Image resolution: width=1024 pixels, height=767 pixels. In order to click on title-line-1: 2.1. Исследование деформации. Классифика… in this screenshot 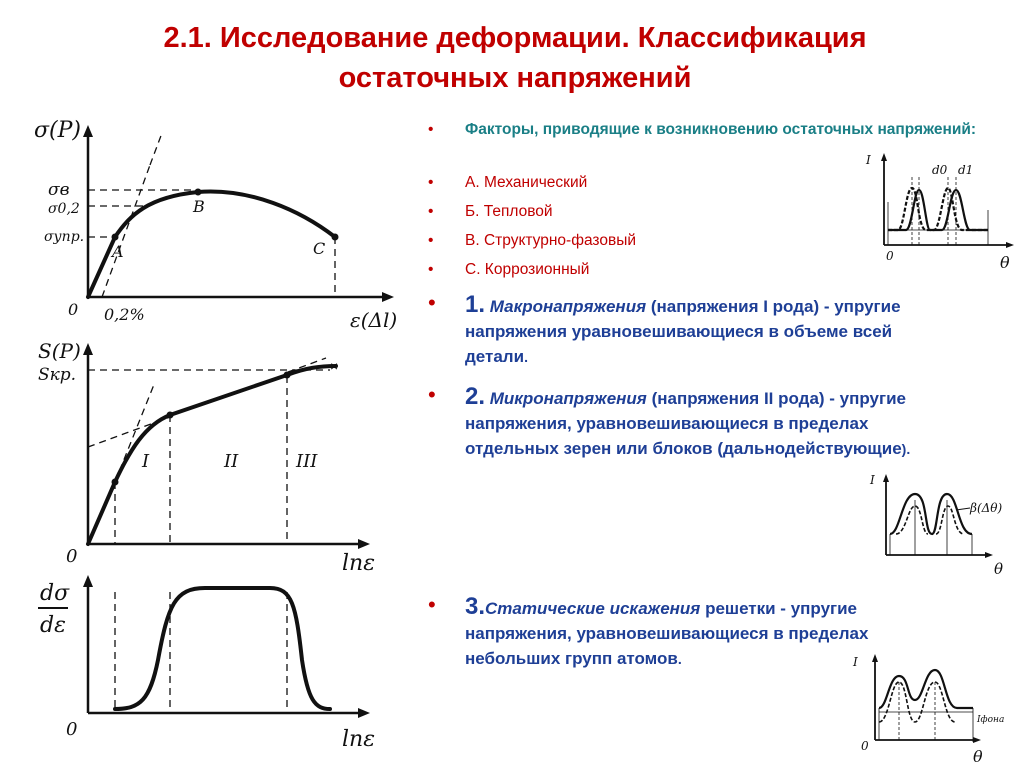, I will do `click(515, 38)`.